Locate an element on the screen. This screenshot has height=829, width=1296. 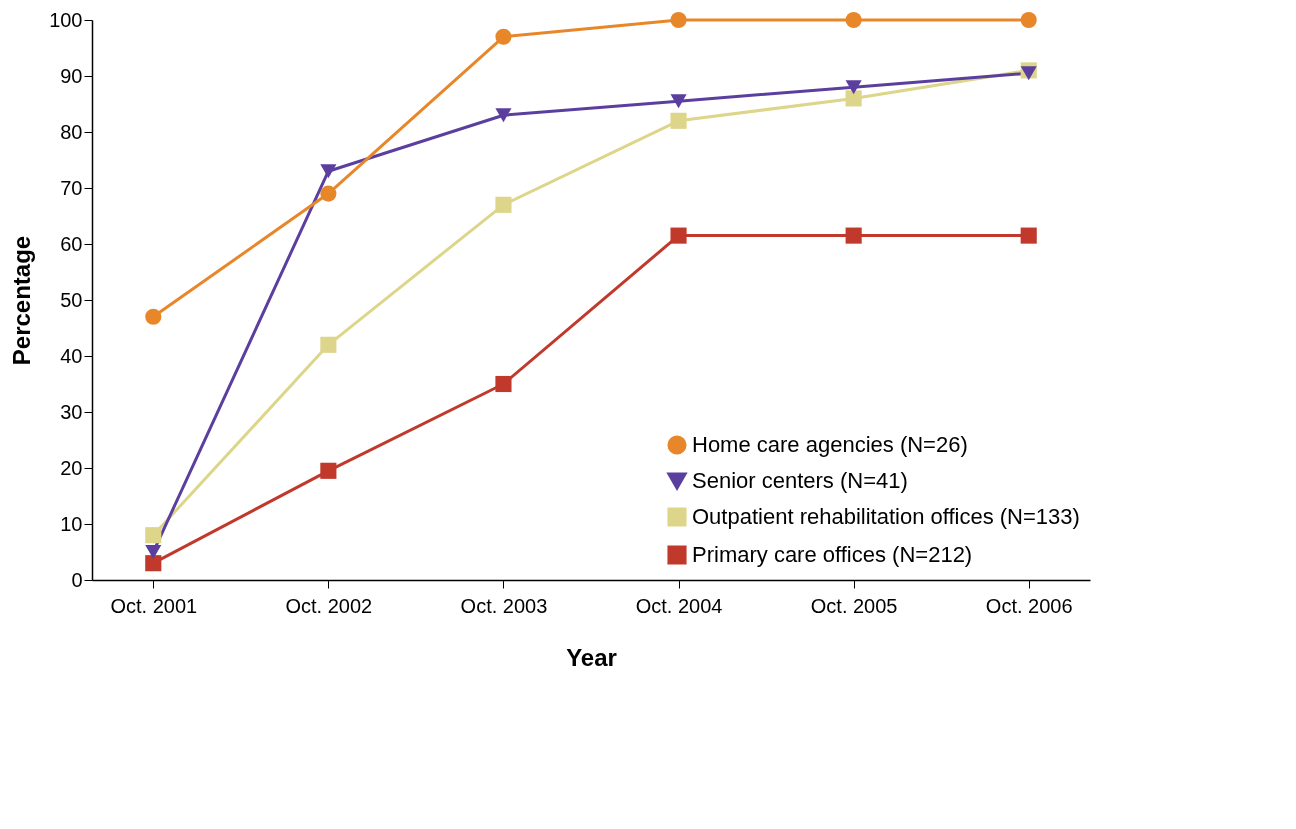
y-tick-label: 30 is located at coordinates (71, 411).